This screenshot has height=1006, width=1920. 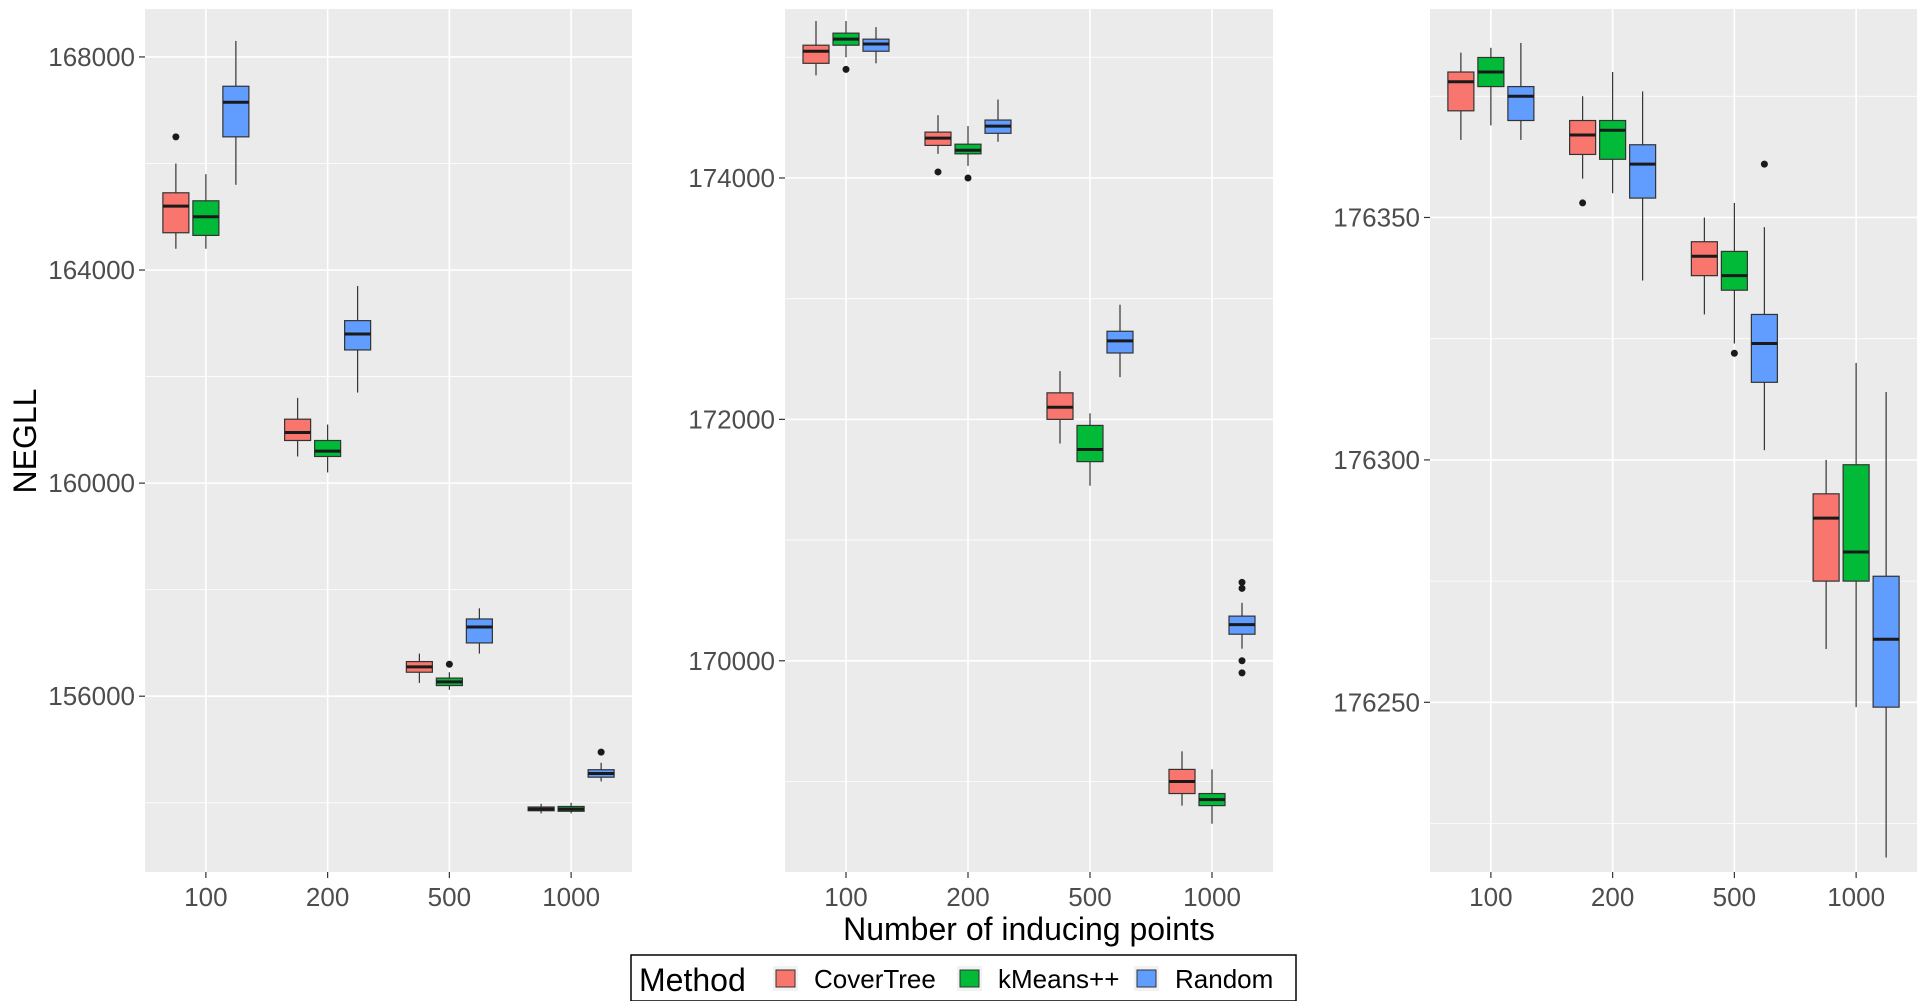 What do you see at coordinates (91, 57) in the screenshot?
I see `y-tick-label: 168000` at bounding box center [91, 57].